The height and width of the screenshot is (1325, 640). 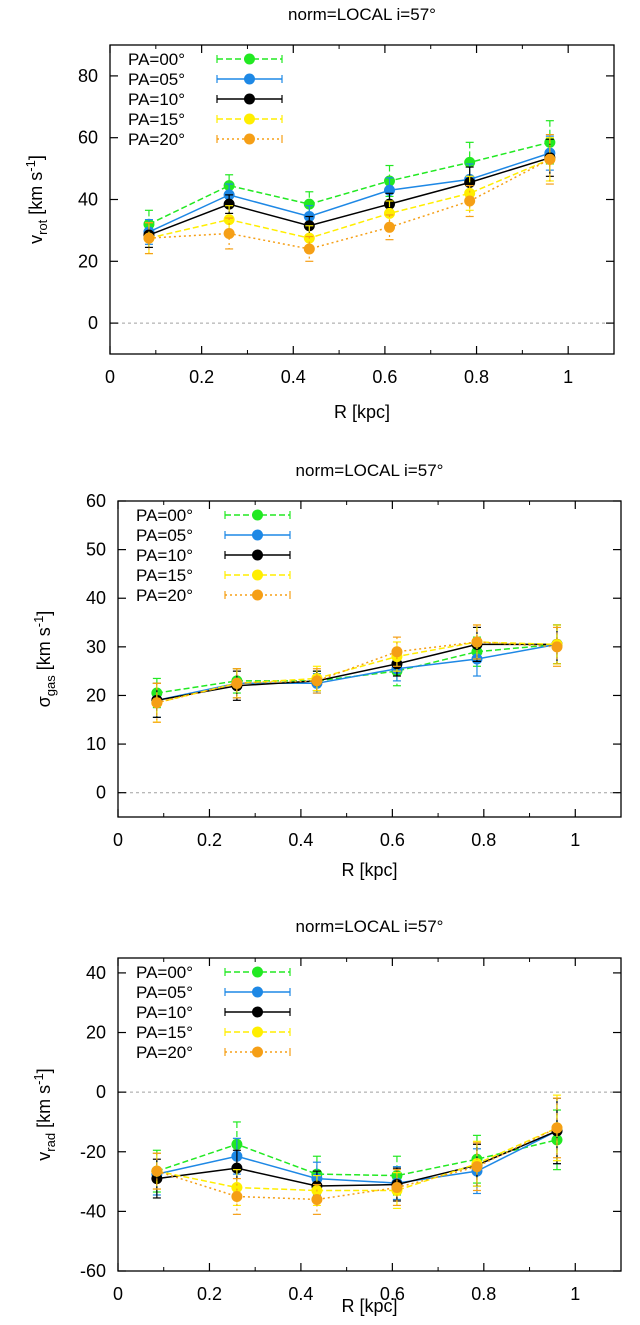 What do you see at coordinates (209, 1294) in the screenshot?
I see `x-tick-label: 0.2` at bounding box center [209, 1294].